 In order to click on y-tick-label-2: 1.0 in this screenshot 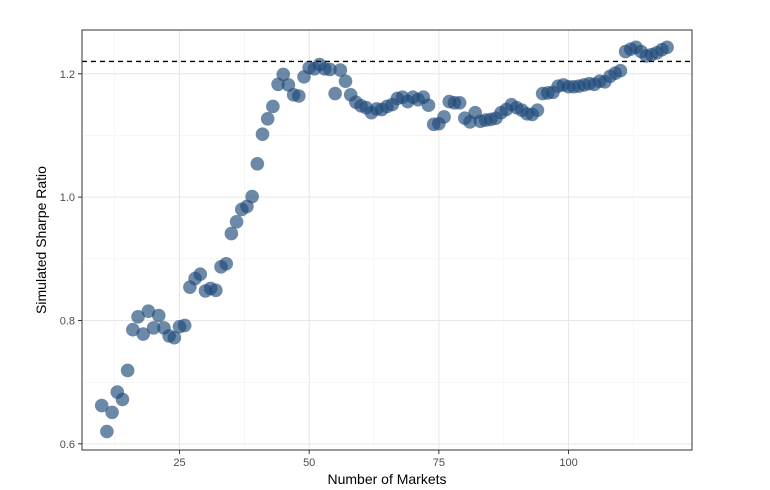, I will do `click(67, 198)`.